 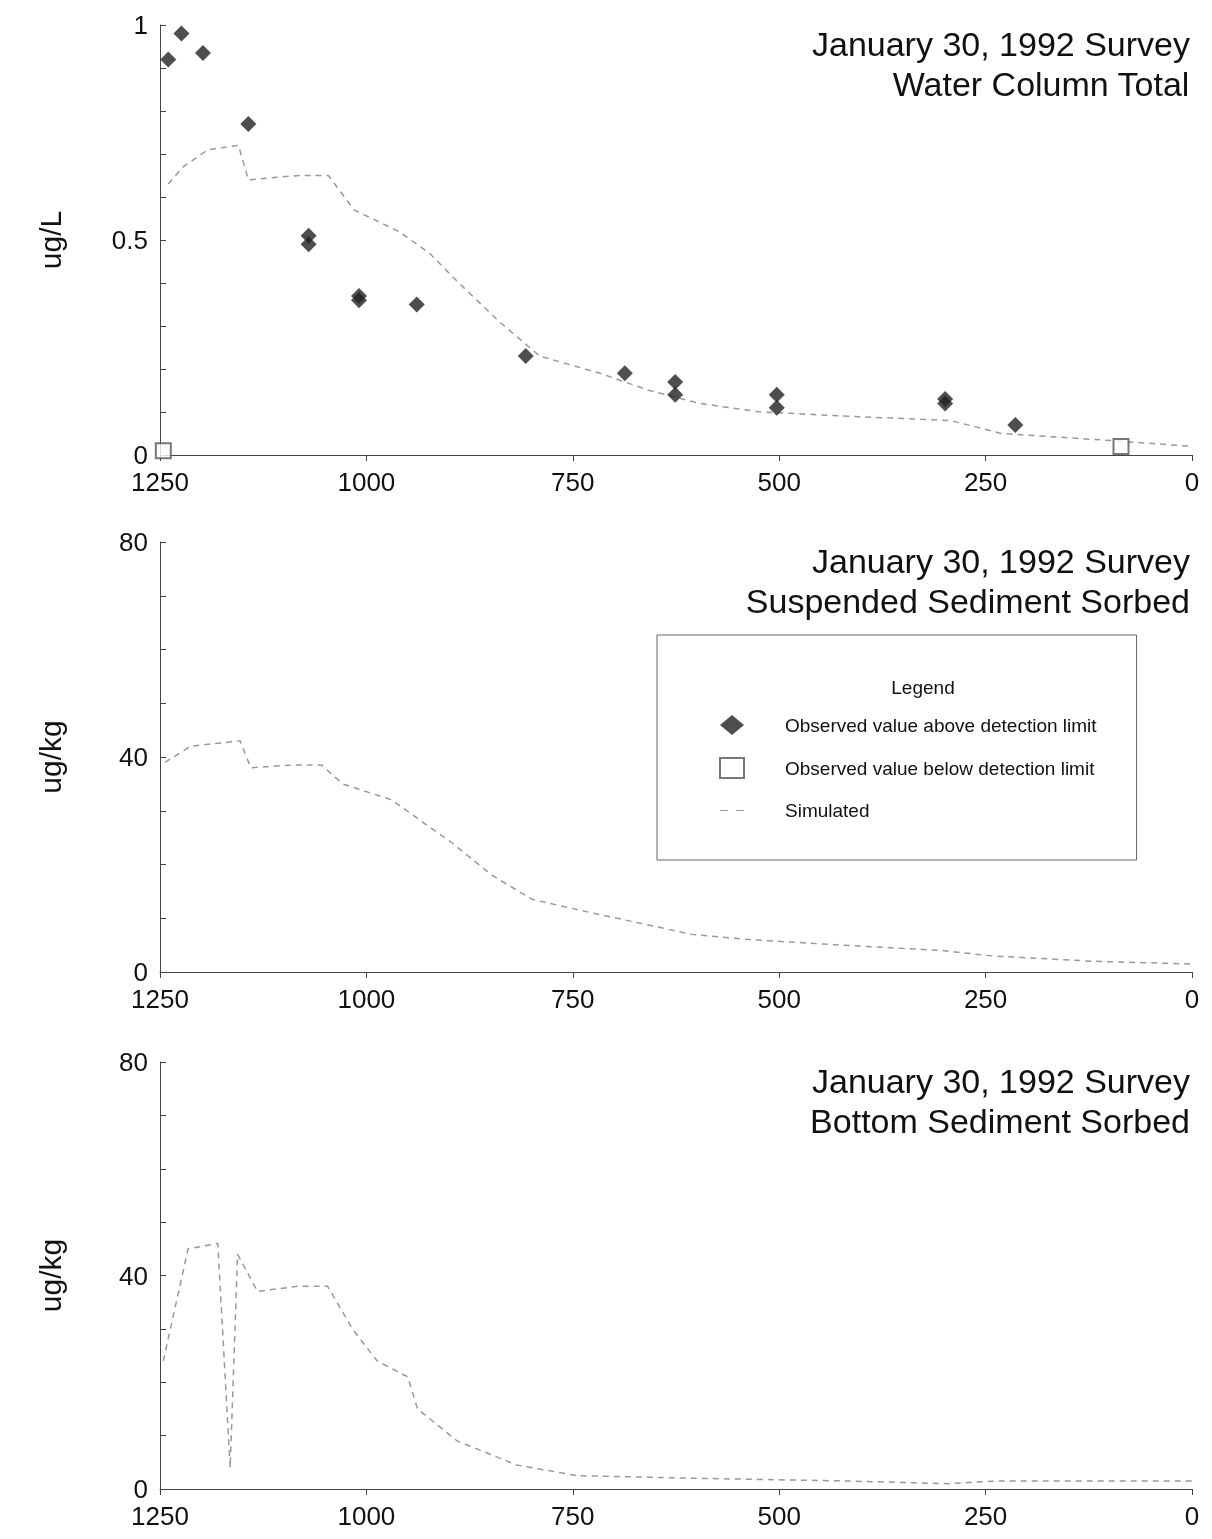 What do you see at coordinates (1041, 84) in the screenshot?
I see `text: Water Column Total` at bounding box center [1041, 84].